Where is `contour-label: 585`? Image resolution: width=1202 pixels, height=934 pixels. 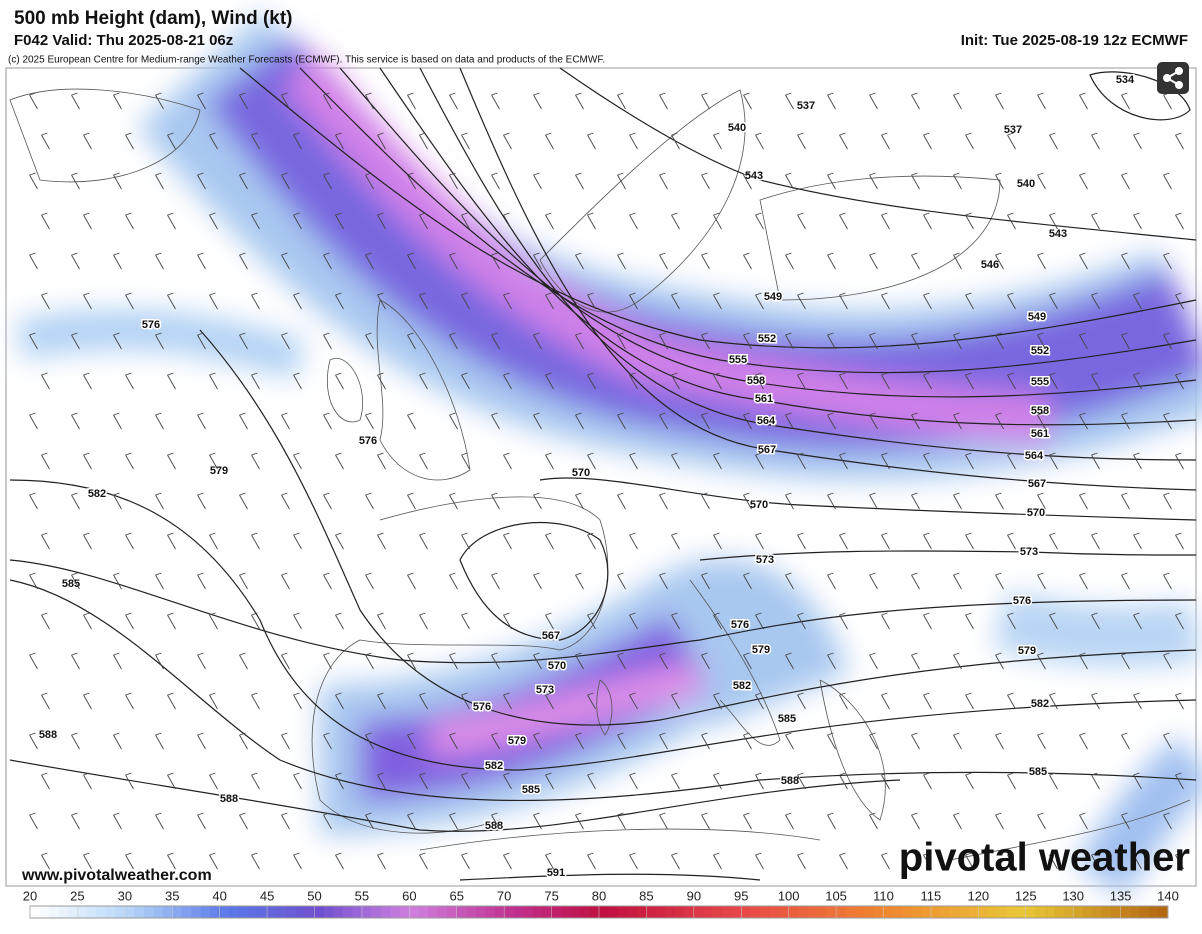
contour-label: 585 is located at coordinates (531, 790).